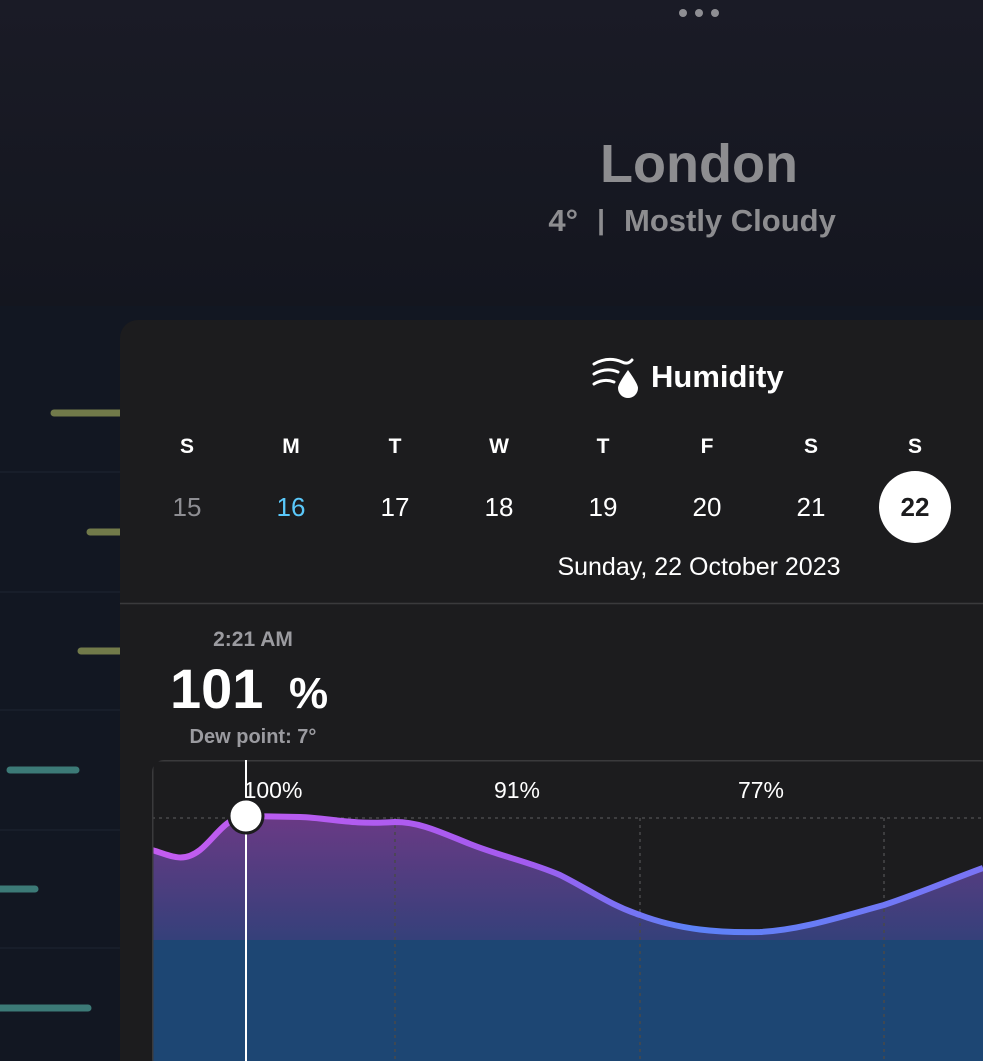 Image resolution: width=983 pixels, height=1061 pixels. Describe the element at coordinates (811, 507) in the screenshot. I see `day-date: 21` at that location.